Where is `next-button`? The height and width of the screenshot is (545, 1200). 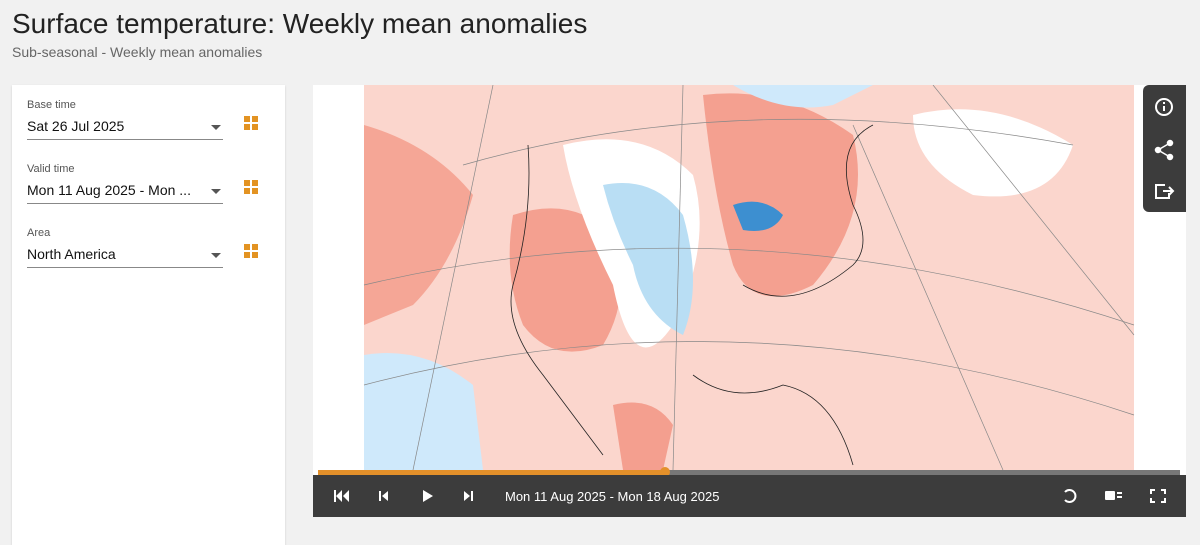
next-button is located at coordinates (468, 496).